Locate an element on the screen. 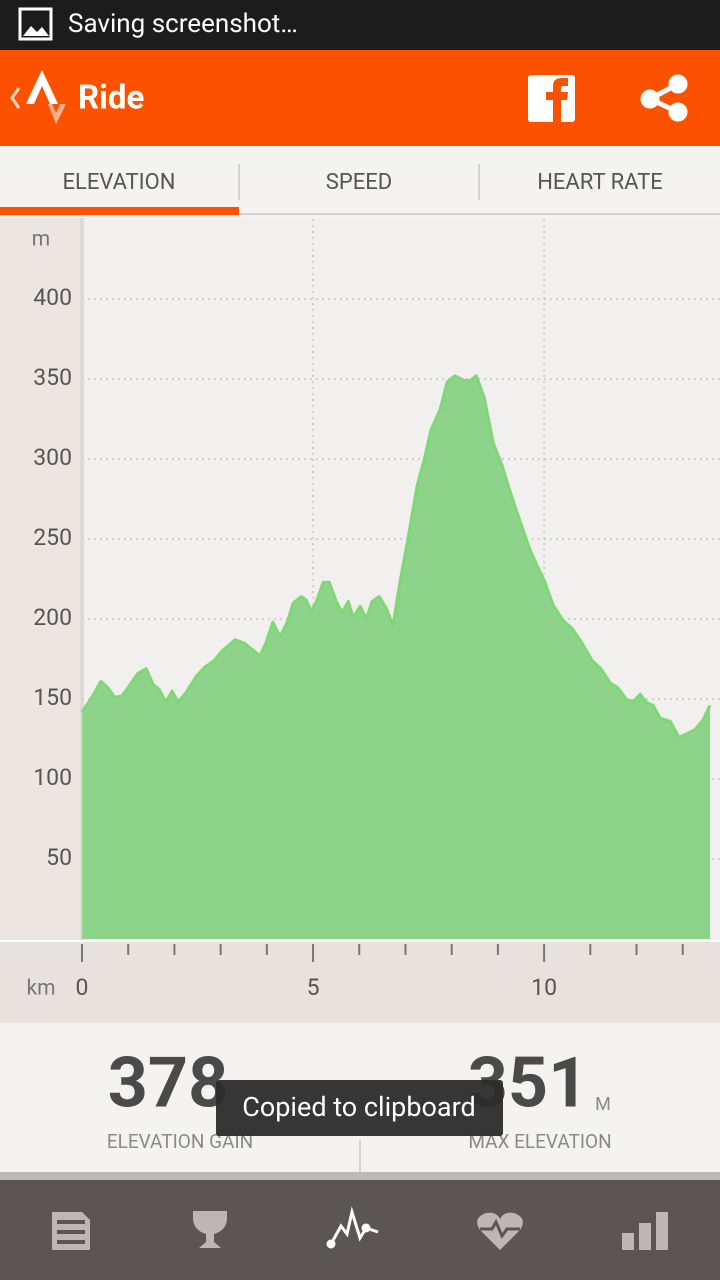  x-tick-label: 5 is located at coordinates (313, 987).